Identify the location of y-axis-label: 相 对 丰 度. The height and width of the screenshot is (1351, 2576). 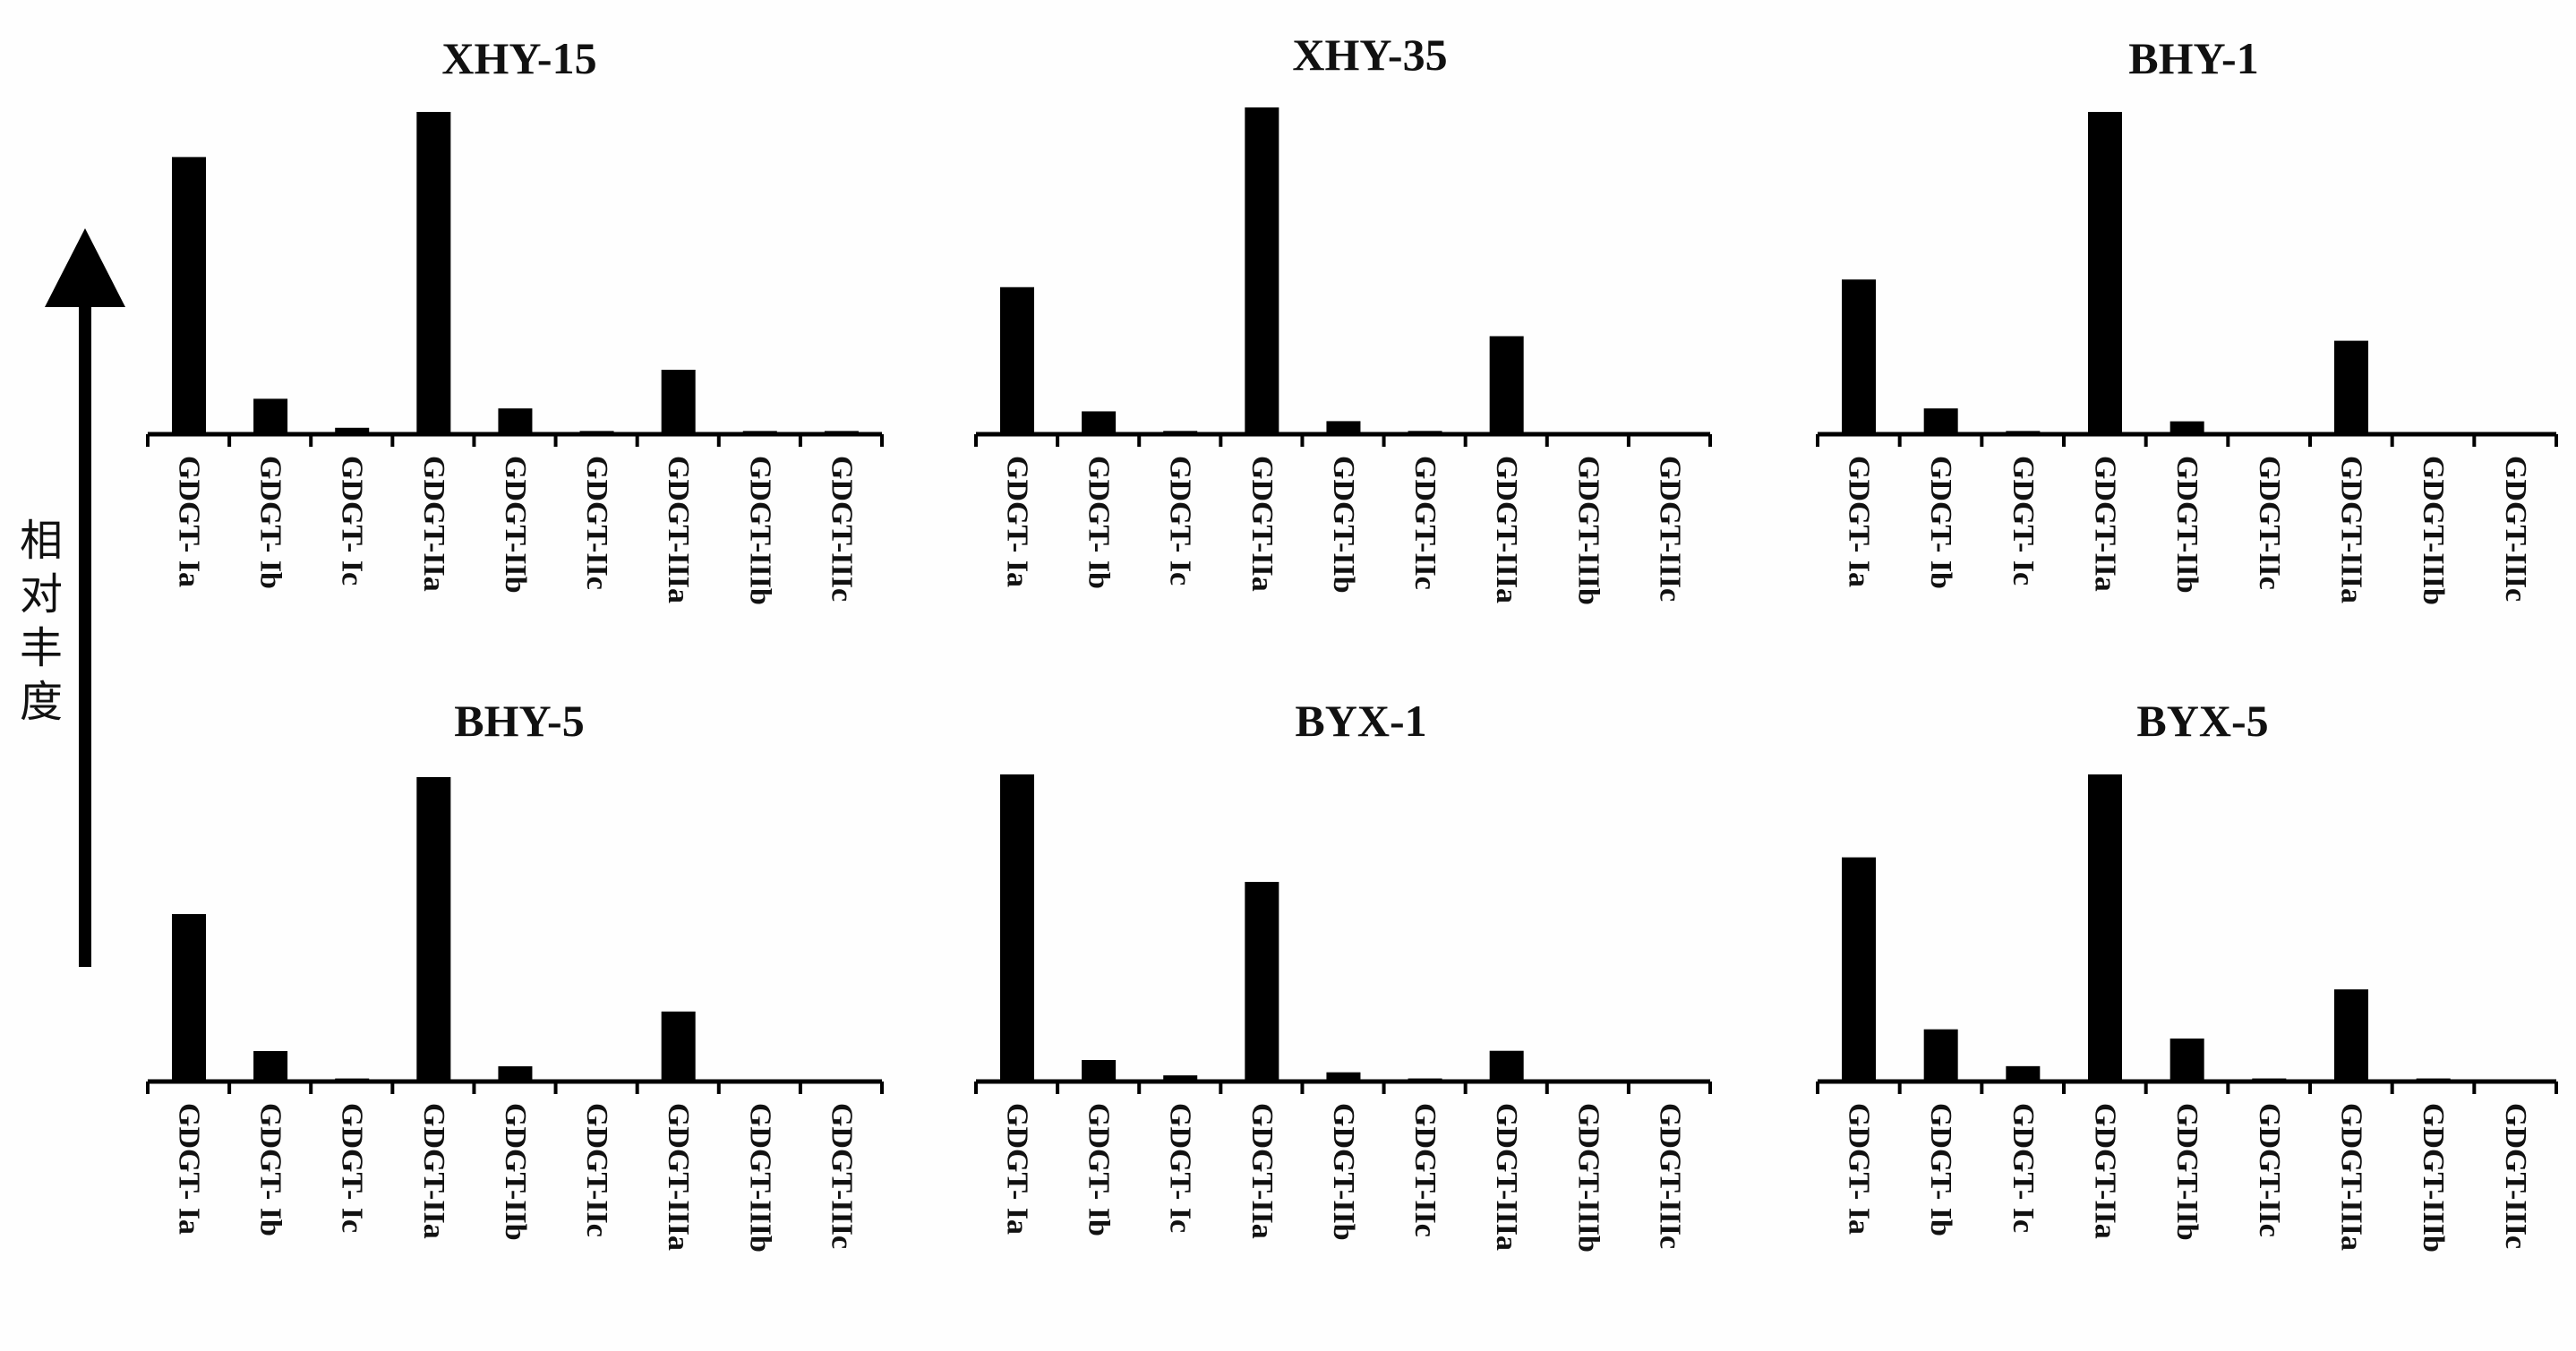
(41, 621).